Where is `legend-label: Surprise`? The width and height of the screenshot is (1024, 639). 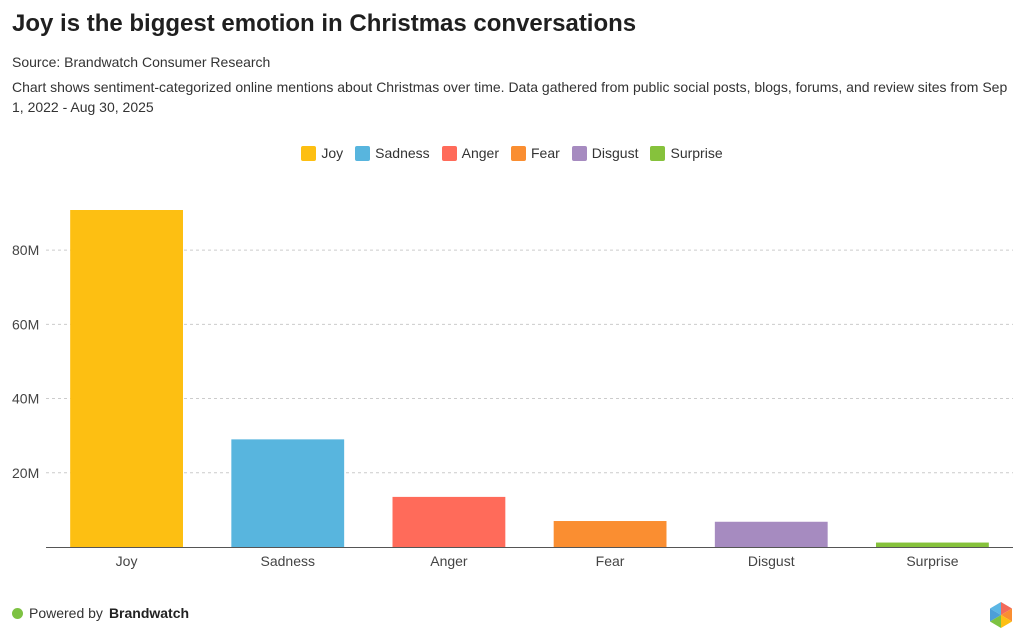 legend-label: Surprise is located at coordinates (696, 153).